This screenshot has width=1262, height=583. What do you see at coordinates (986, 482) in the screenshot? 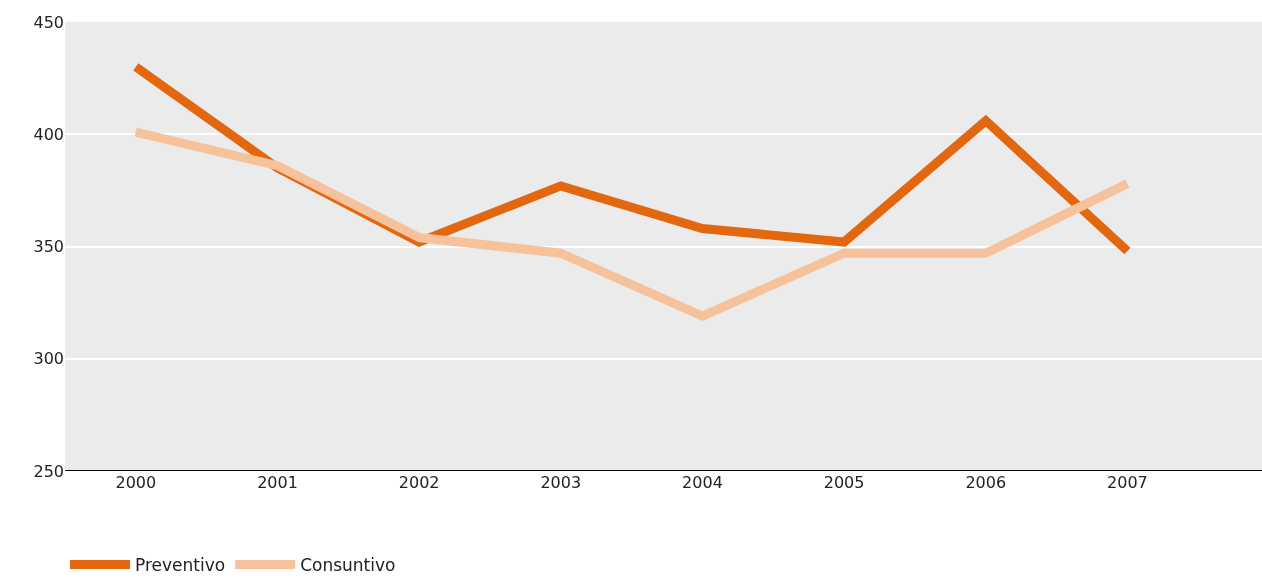
I see `x-tick-label: 2006` at bounding box center [986, 482].